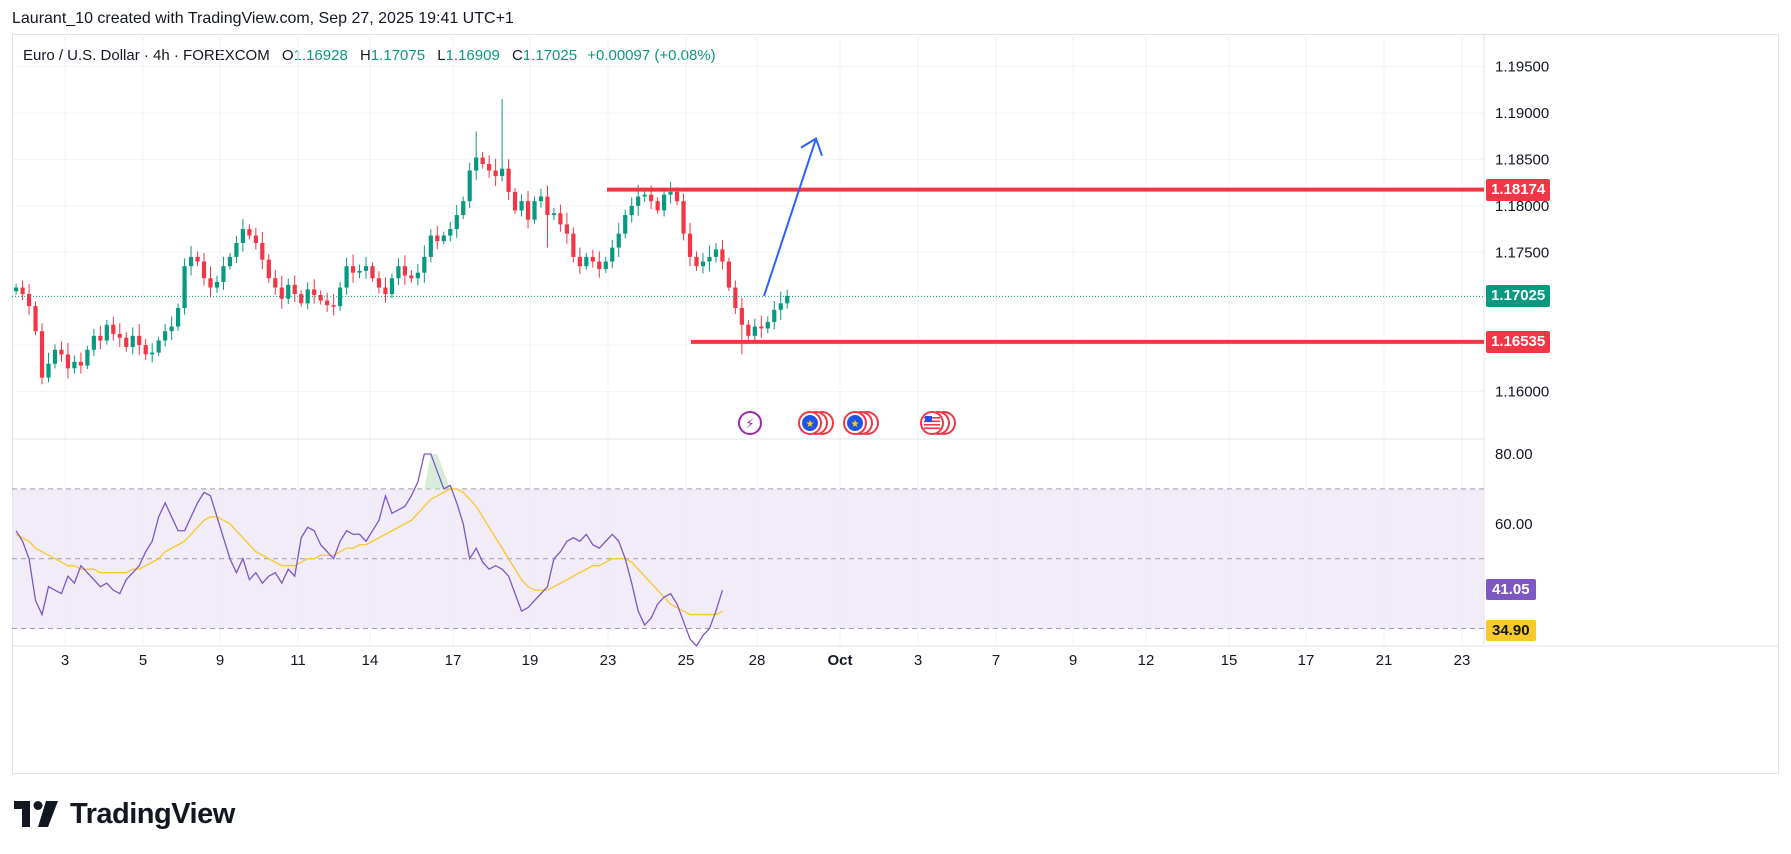 Image resolution: width=1791 pixels, height=854 pixels. Describe the element at coordinates (36, 814) in the screenshot. I see `tradingview-mark-icon` at that location.